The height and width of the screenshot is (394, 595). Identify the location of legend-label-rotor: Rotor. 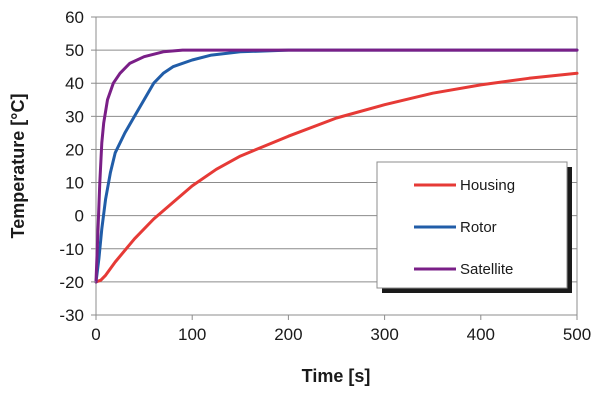
(478, 227).